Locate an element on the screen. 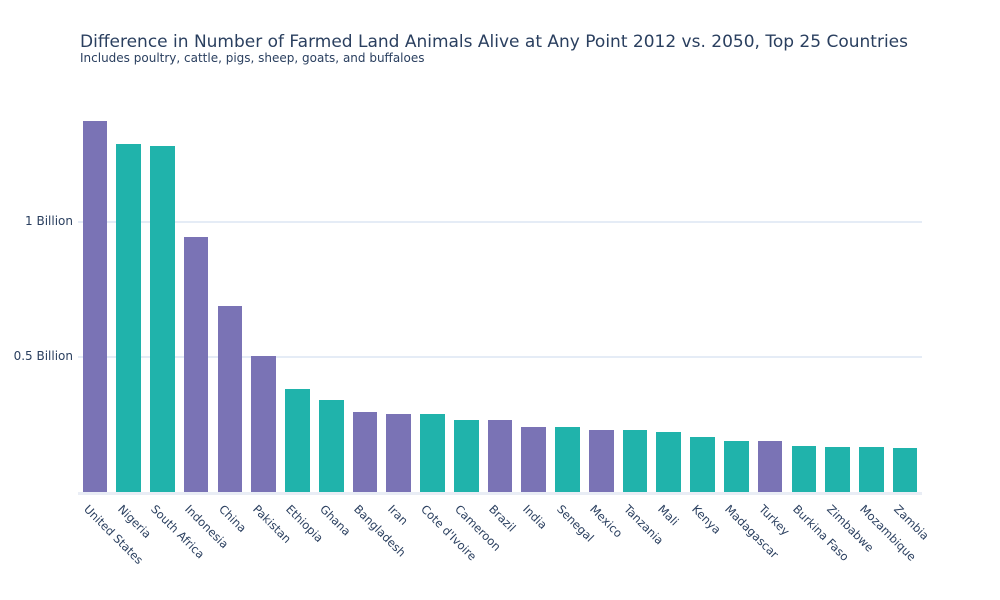  bar-nigeria is located at coordinates (128, 318).